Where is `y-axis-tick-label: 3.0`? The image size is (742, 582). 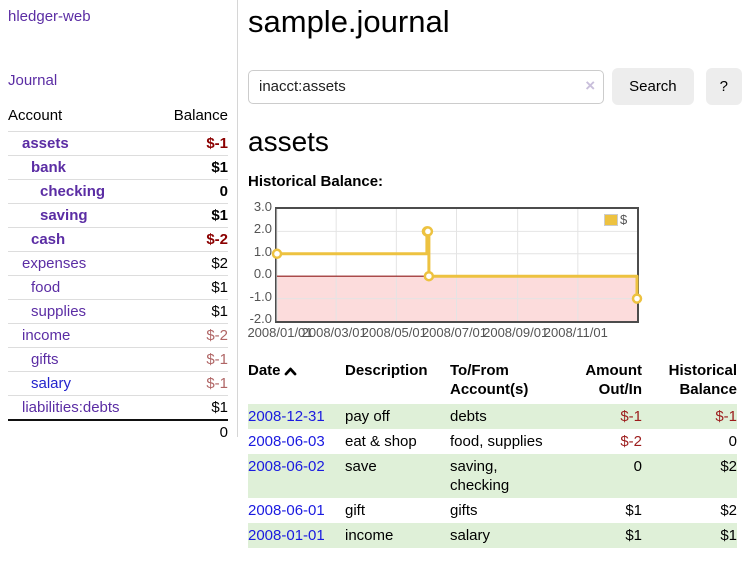
y-axis-tick-label: 3.0 is located at coordinates (262, 206).